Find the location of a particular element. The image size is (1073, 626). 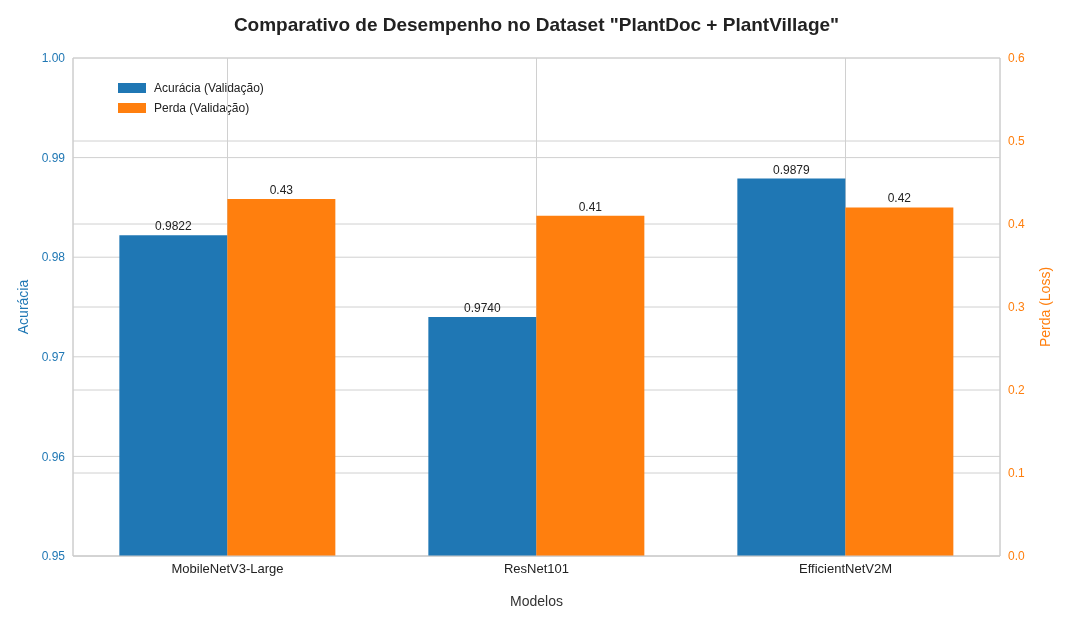

chart-title: Comparativo de Desempenho no Dataset "PlantDoc + PlantVillage" is located at coordinates (536, 24).